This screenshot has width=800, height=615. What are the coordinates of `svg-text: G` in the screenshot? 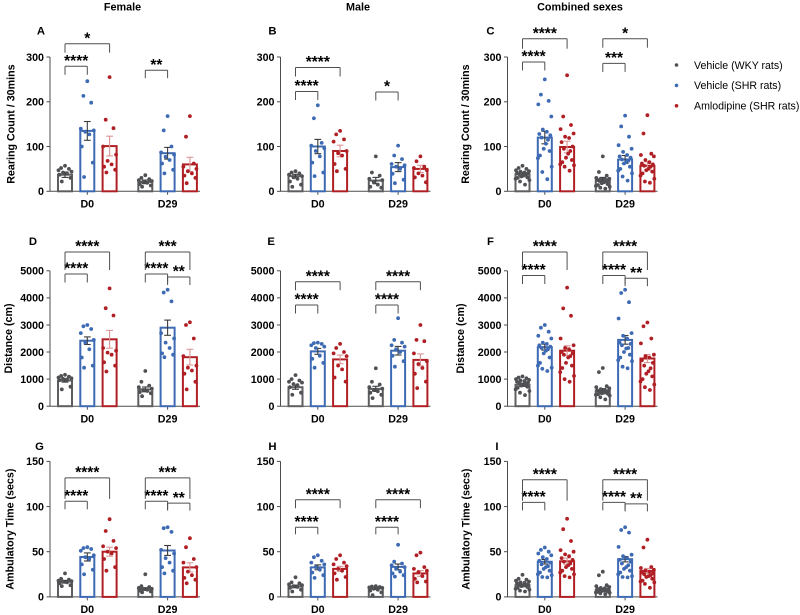 It's located at (39, 447).